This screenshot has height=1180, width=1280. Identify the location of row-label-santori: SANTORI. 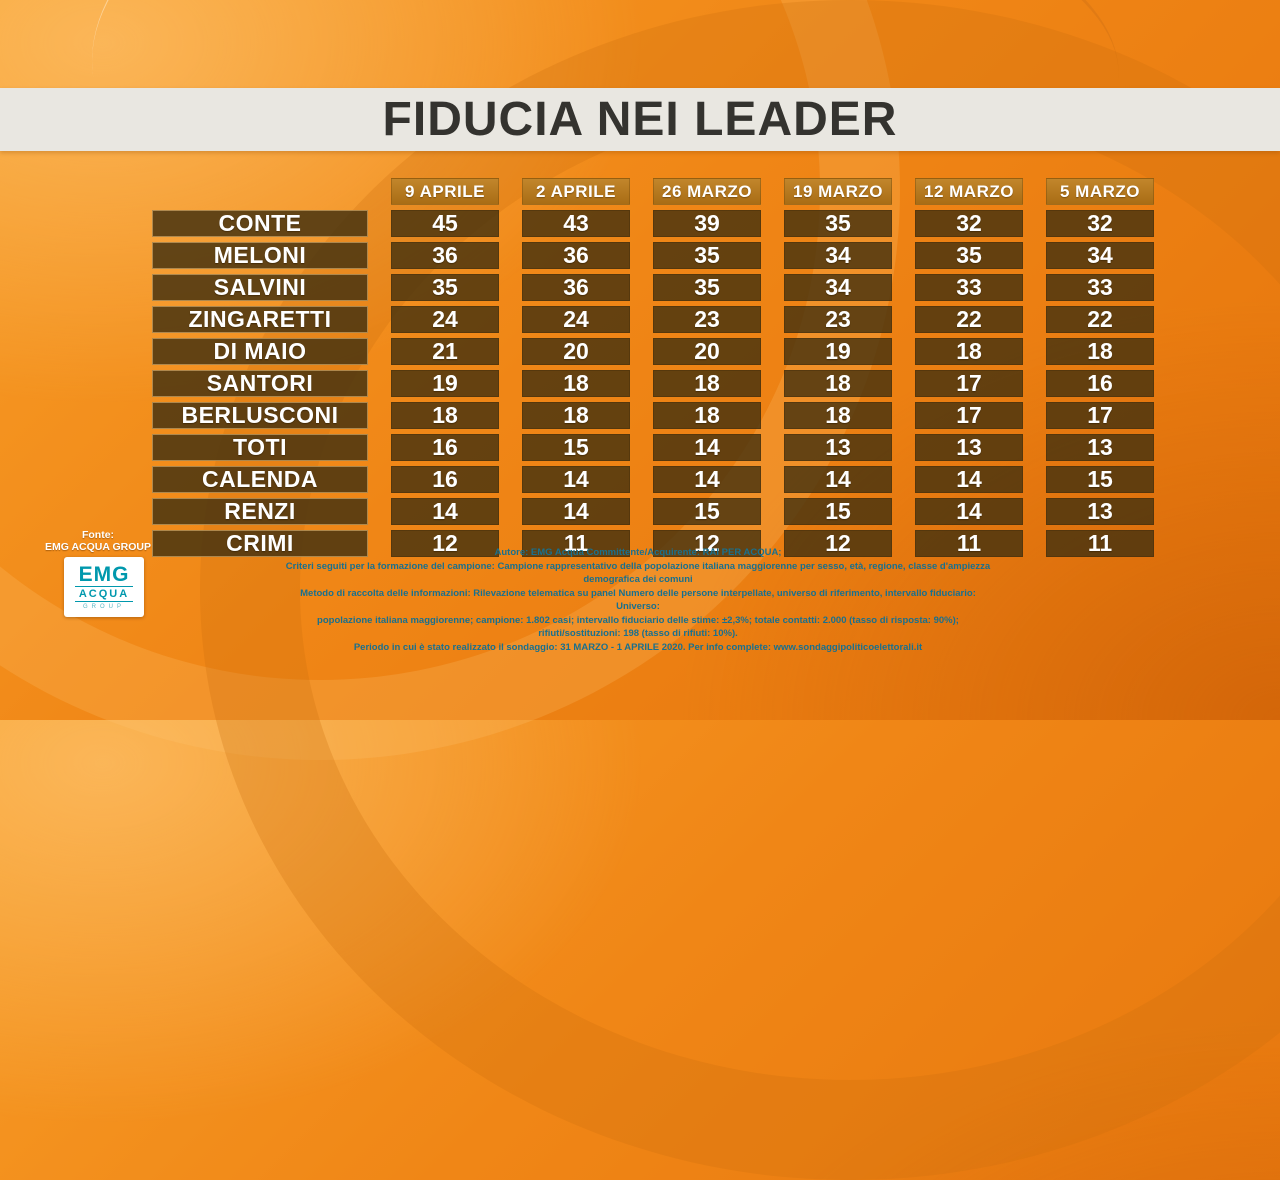
(260, 383).